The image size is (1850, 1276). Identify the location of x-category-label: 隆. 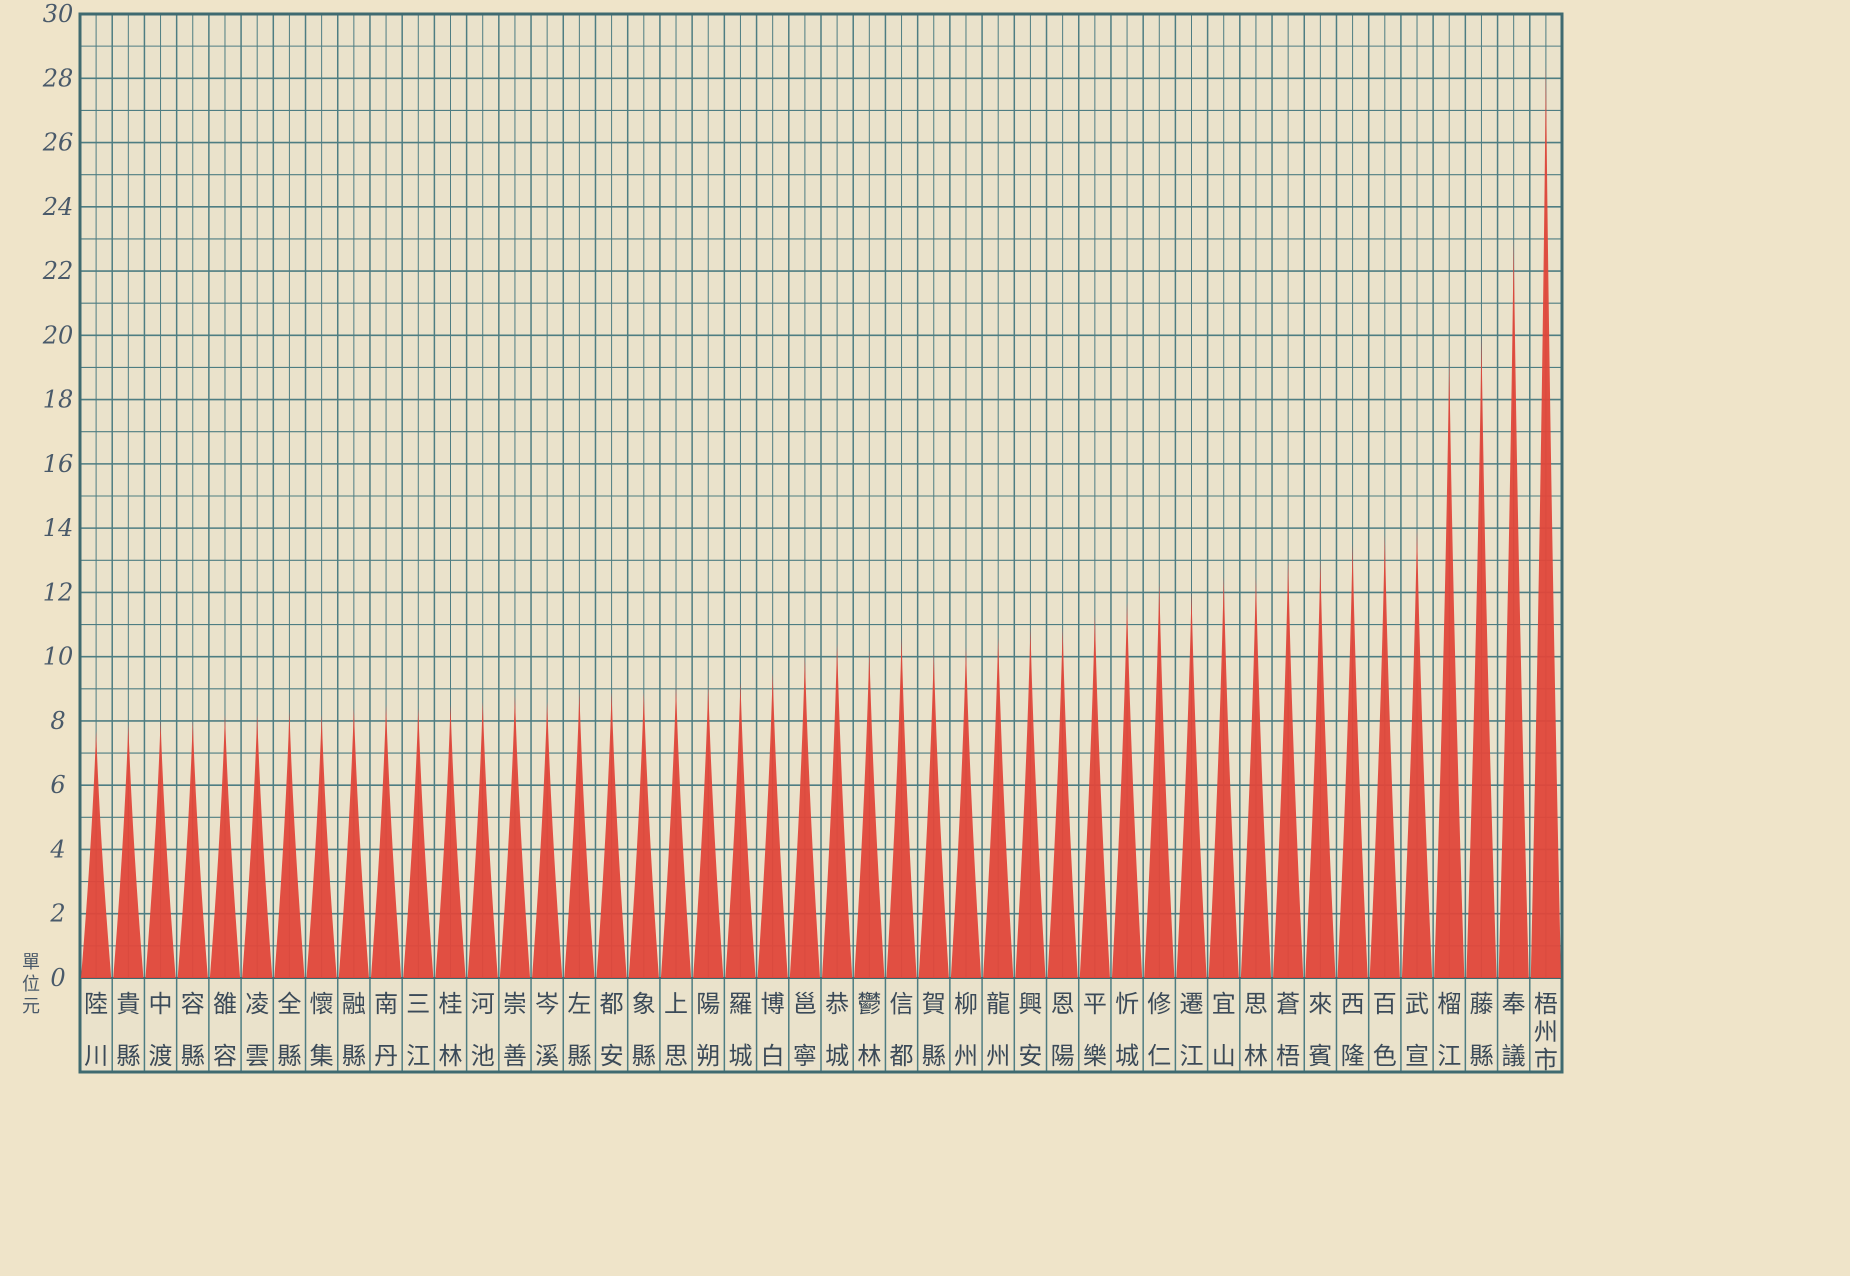
(1353, 1056).